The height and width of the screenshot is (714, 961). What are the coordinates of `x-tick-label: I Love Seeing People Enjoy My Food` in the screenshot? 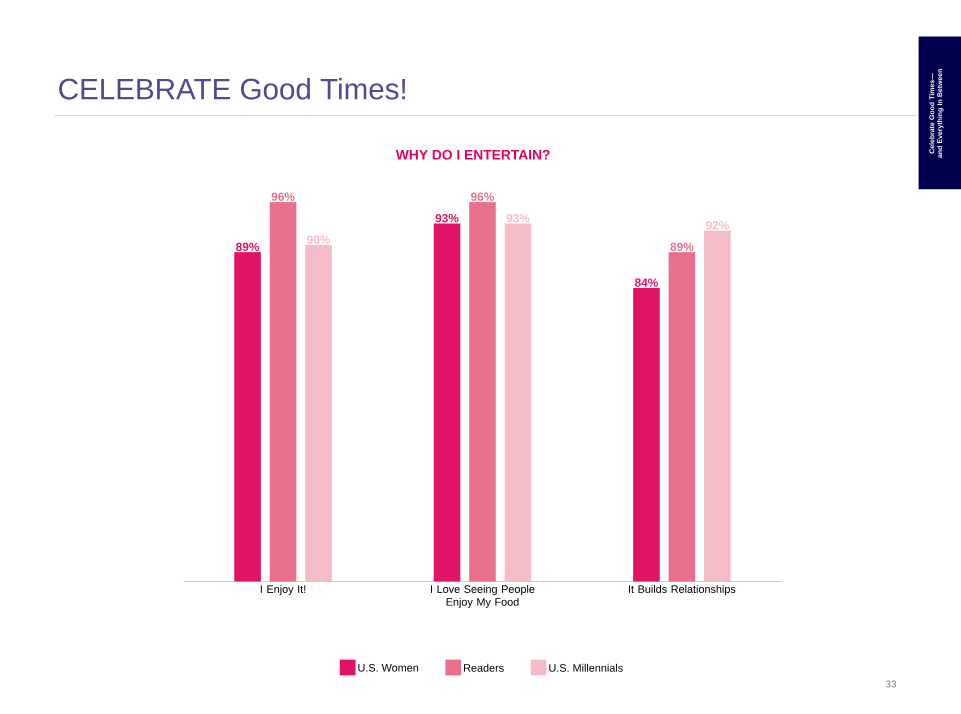 It's located at (482, 596).